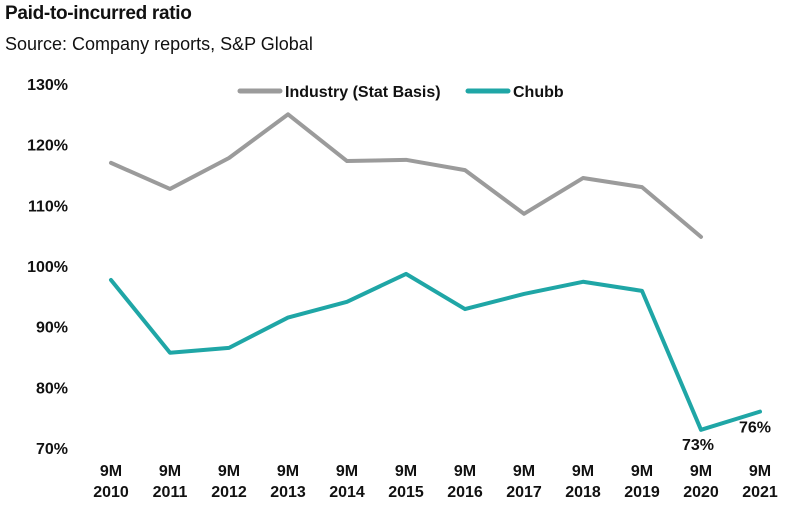  I want to click on x-tick-label: 2010, so click(111, 492).